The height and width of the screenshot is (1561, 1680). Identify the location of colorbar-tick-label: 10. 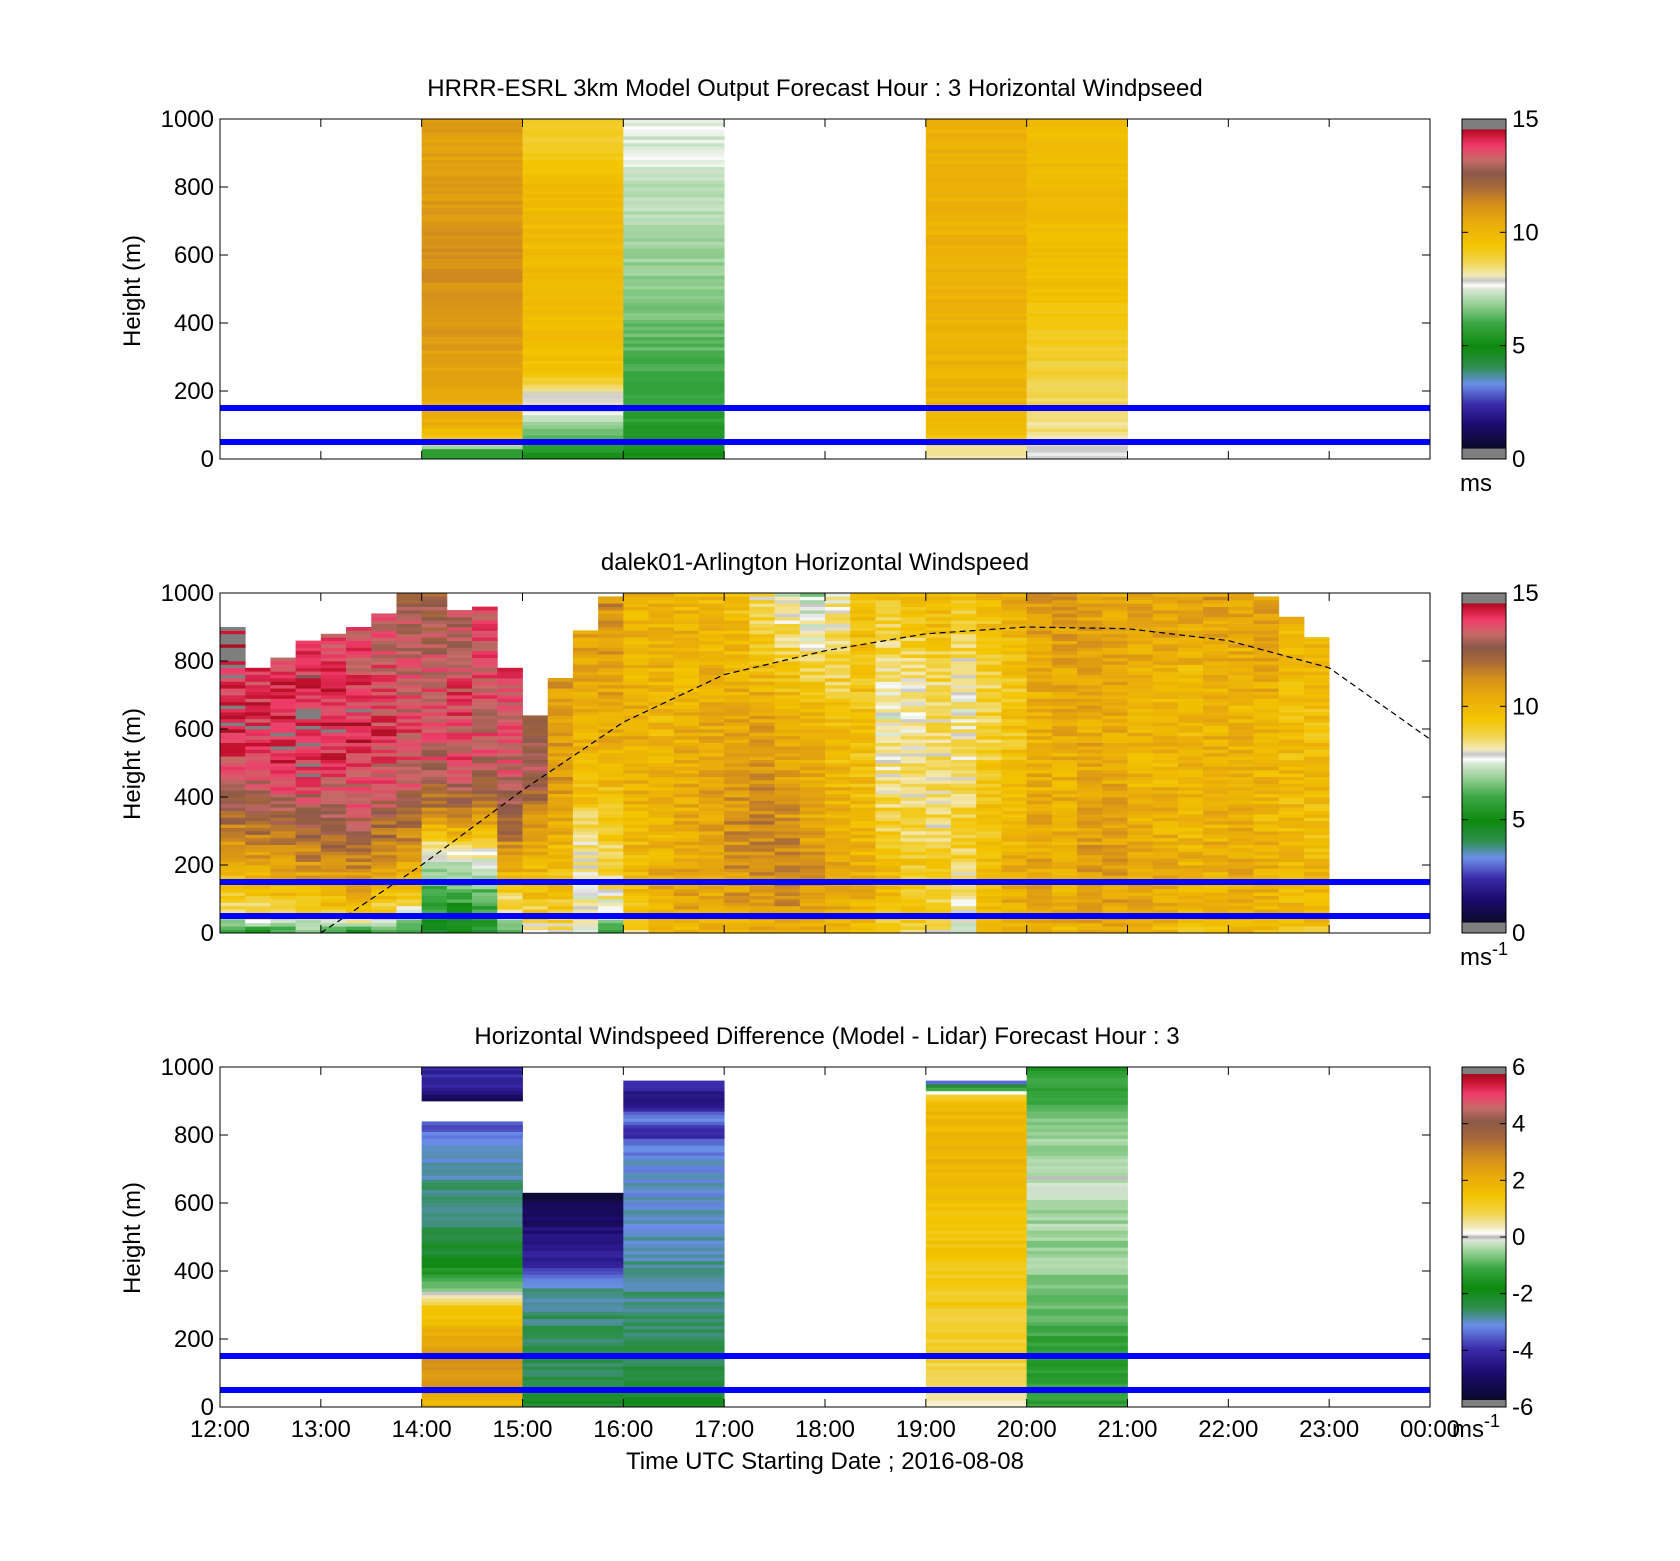
(1525, 232).